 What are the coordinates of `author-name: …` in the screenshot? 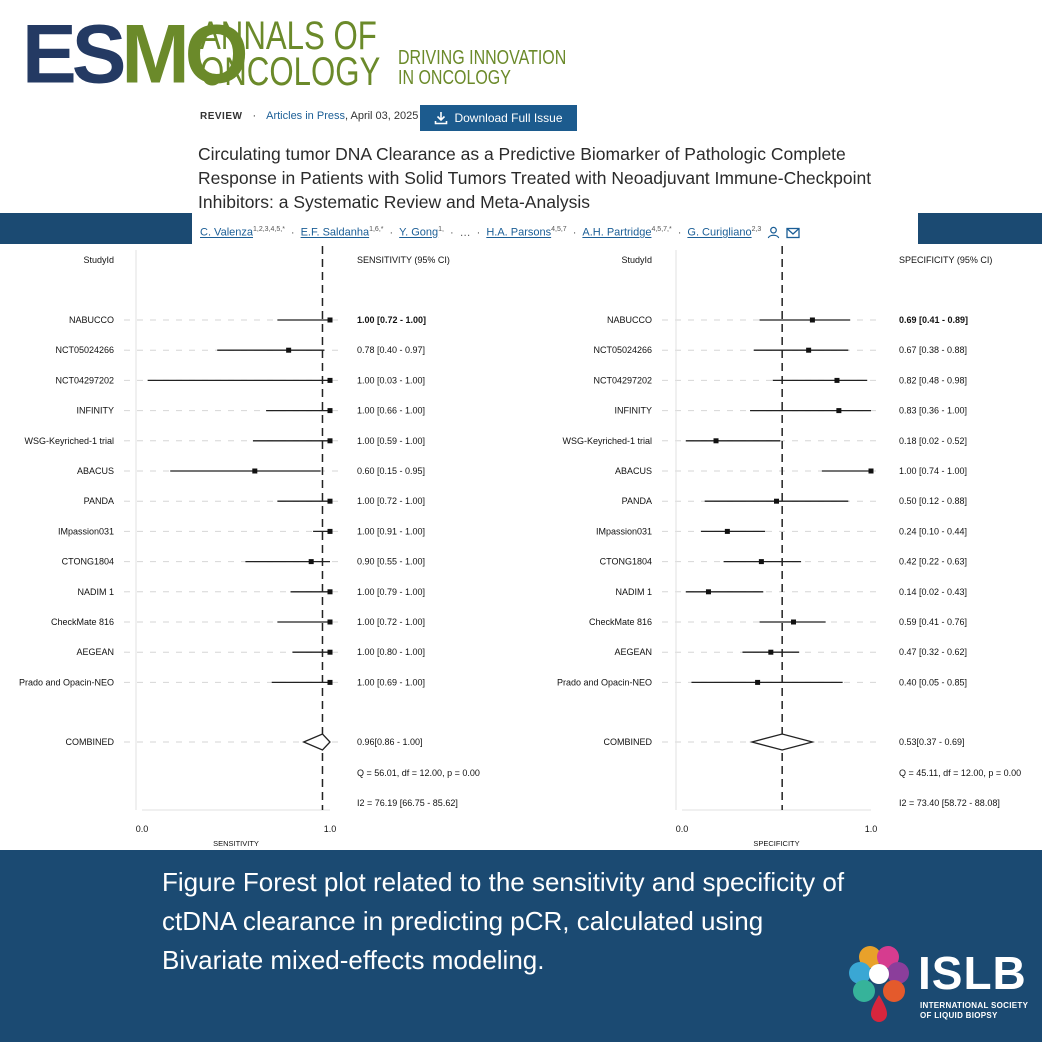 It's located at (465, 232).